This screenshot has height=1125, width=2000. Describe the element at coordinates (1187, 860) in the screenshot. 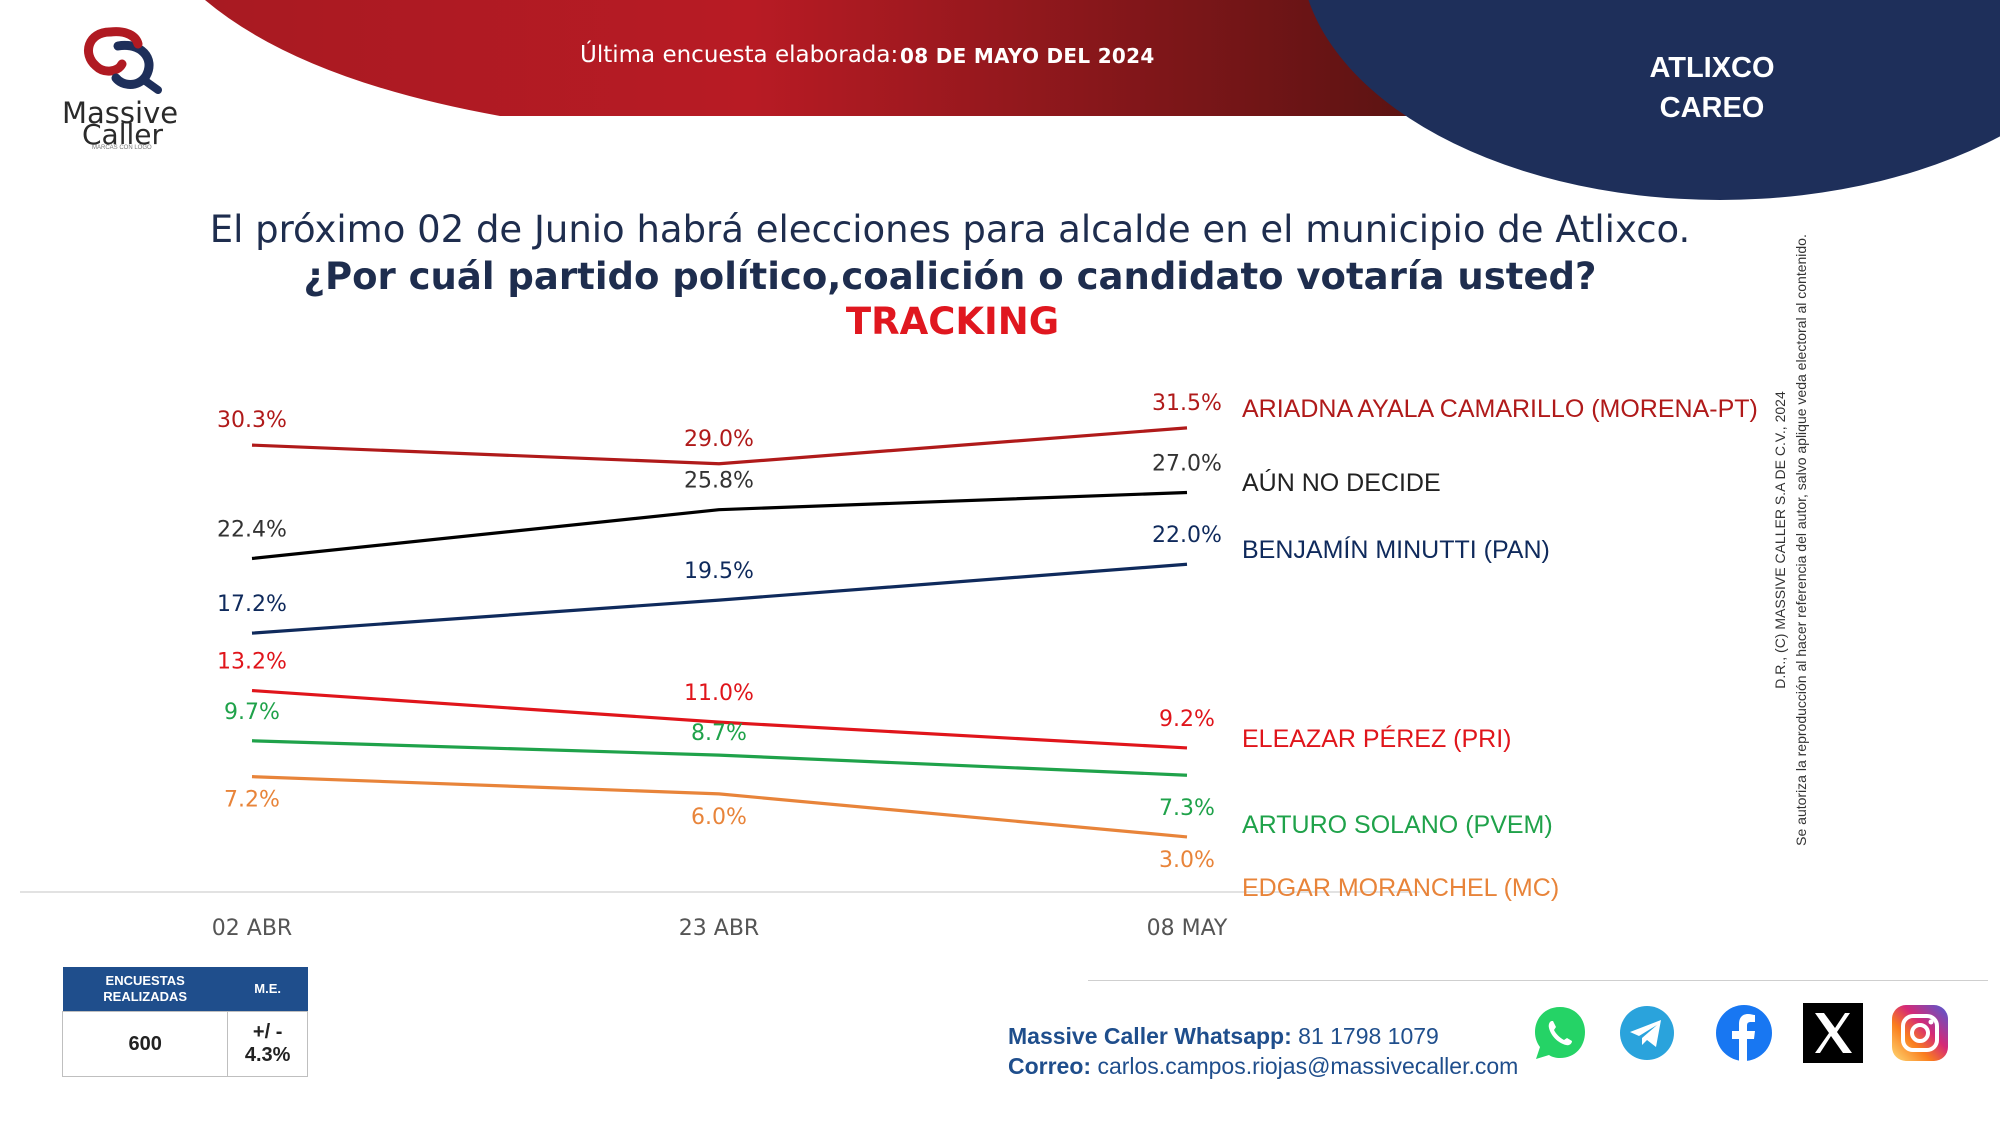

I see `data-label: 3.0%` at that location.